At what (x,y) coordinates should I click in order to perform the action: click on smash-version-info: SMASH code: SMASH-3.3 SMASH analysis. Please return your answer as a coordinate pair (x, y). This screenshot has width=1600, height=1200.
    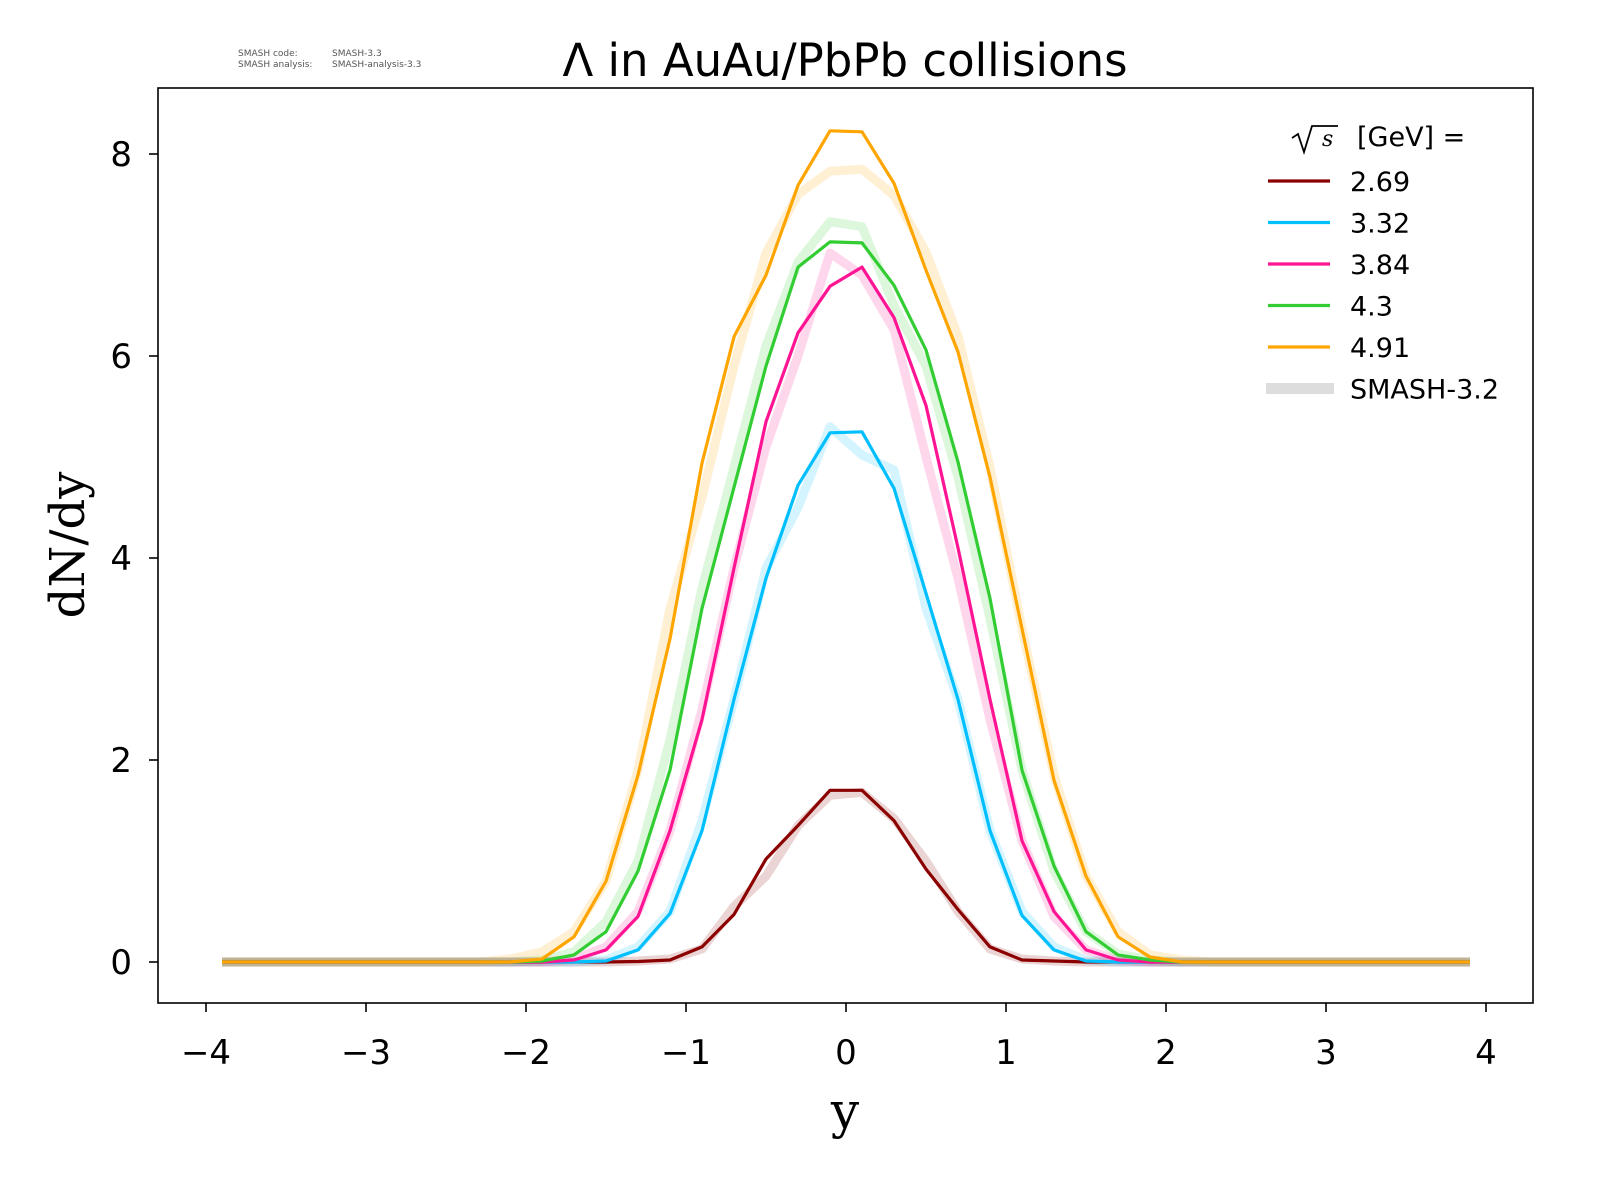
    Looking at the image, I should click on (329, 60).